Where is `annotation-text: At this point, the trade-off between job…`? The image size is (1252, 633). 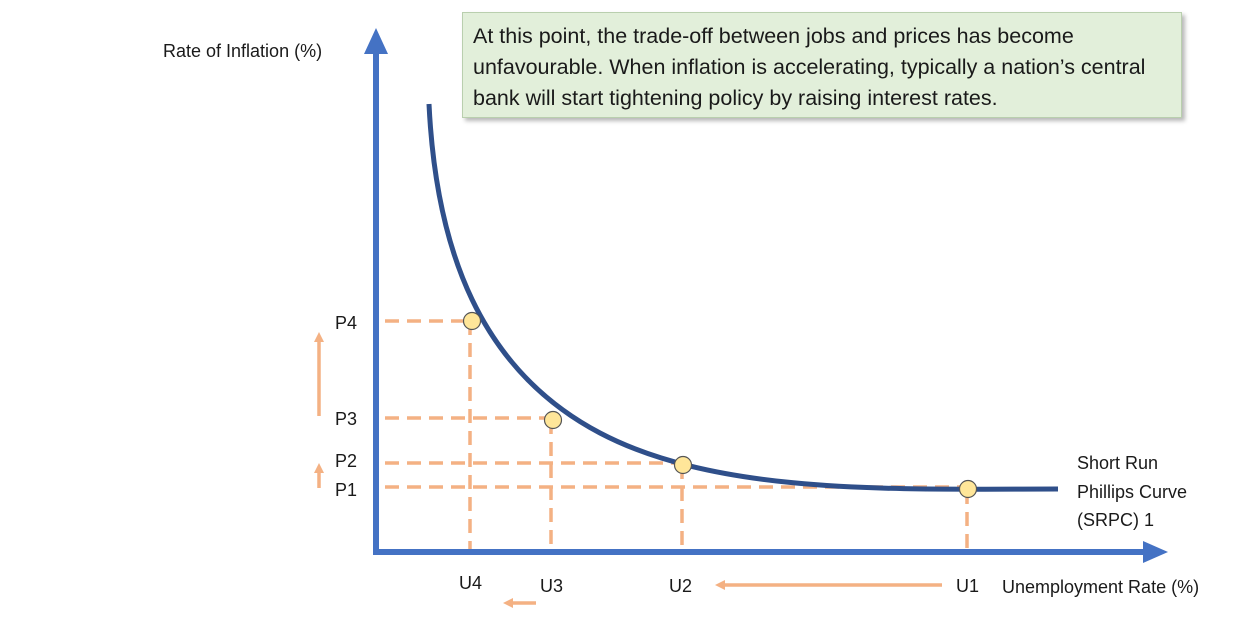 annotation-text: At this point, the trade-off between job… is located at coordinates (809, 67).